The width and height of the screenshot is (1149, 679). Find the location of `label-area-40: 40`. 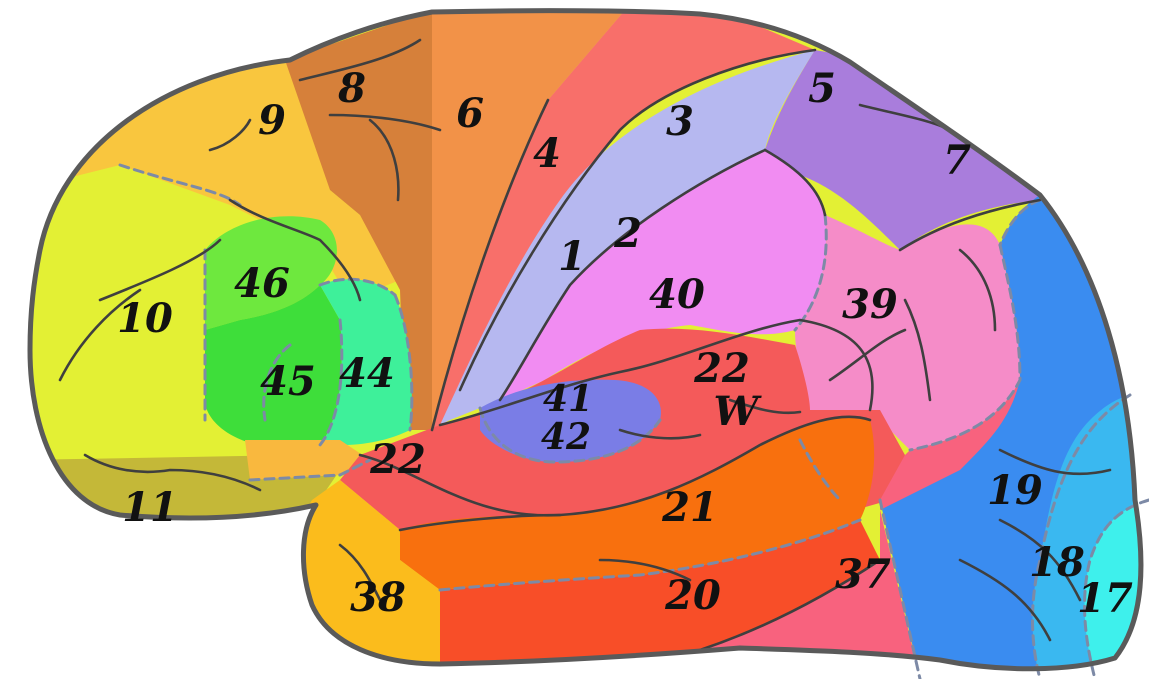

label-area-40: 40 is located at coordinates (677, 294).